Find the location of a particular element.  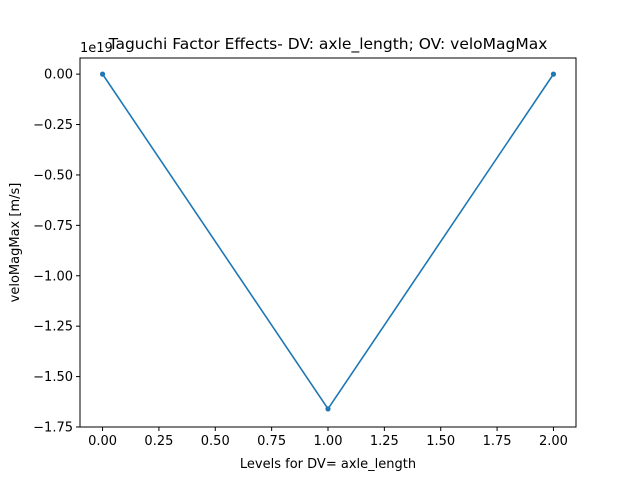

y-tick-label: −1.75 is located at coordinates (53, 428).